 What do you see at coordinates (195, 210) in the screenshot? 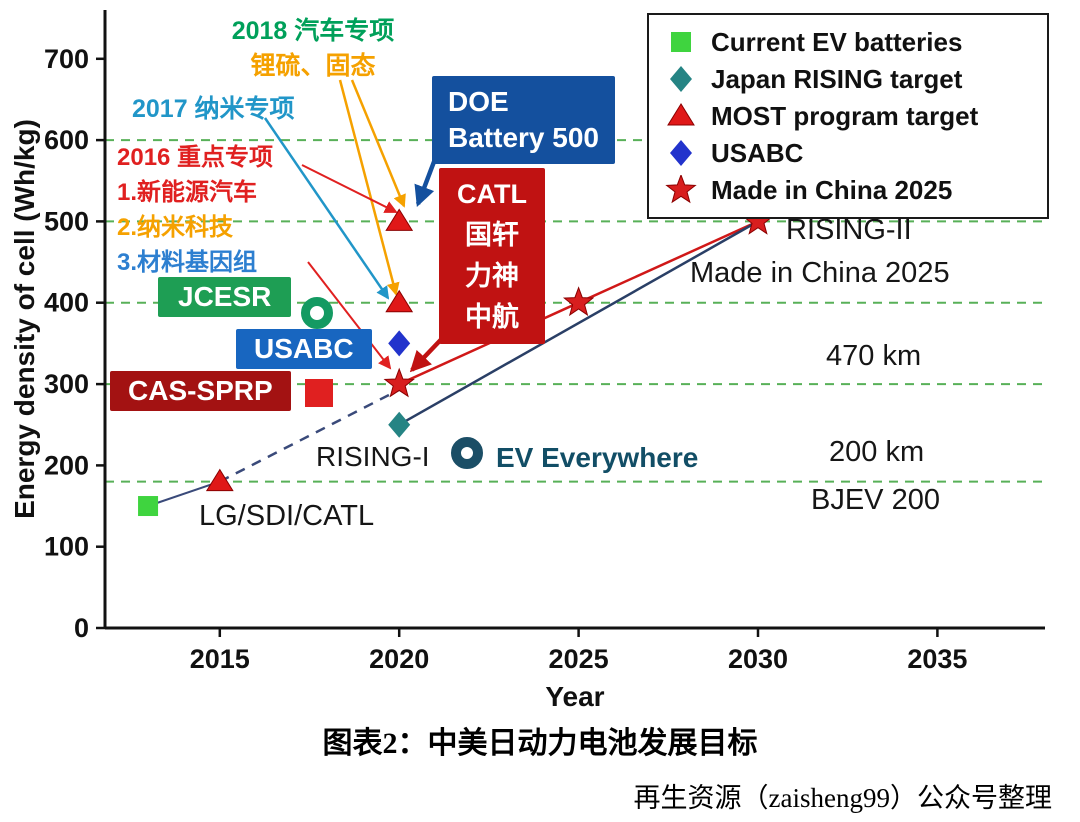
I see `annotation-2016-program: 2016 重点专项 1.新能源汽车 2.纳米科技 3.材料基因组` at bounding box center [195, 210].